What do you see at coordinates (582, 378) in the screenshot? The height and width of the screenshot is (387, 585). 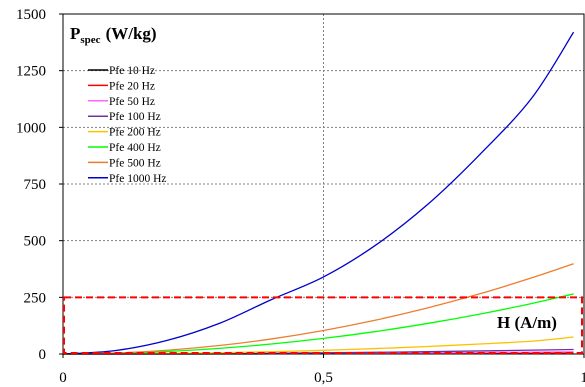 I see `x-tick-label: 1` at bounding box center [582, 378].